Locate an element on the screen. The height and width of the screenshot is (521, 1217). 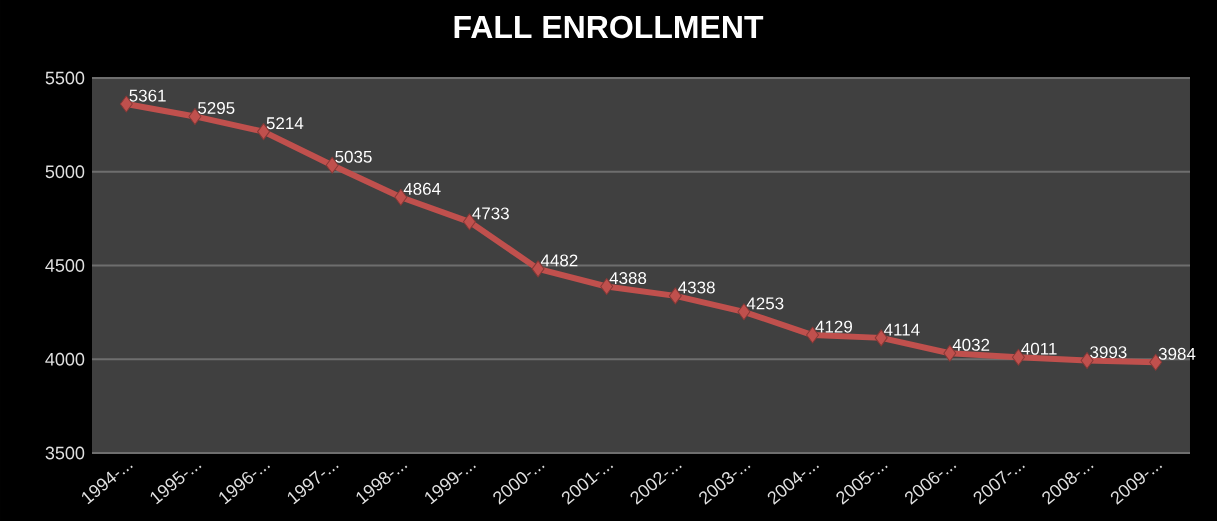
y-tick-label: 5500 is located at coordinates (65, 78).